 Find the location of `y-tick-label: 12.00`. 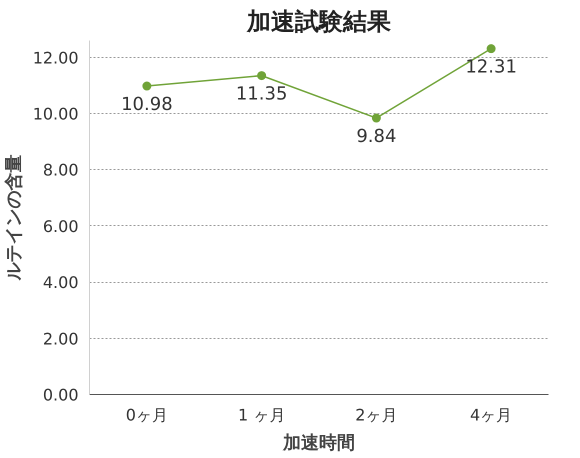

y-tick-label: 12.00 is located at coordinates (55, 58).